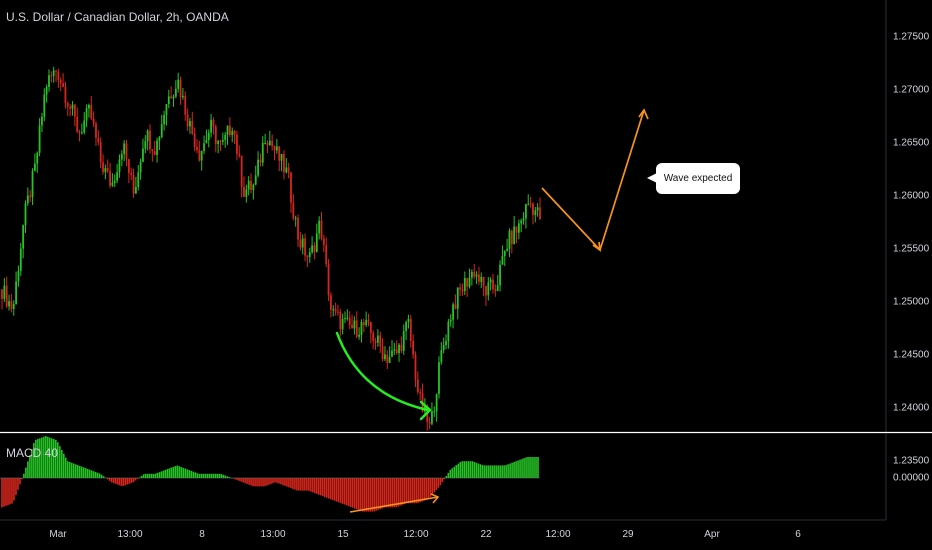  Describe the element at coordinates (58, 534) in the screenshot. I see `time-tick-0: Mar` at that location.